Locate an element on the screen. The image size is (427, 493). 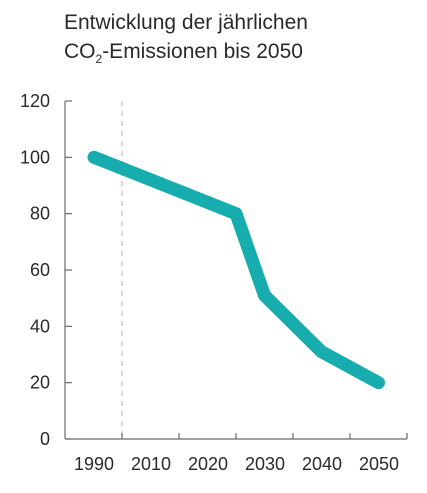
chart-title-line-1: Entwicklung der jährlichen is located at coordinates (186, 22).